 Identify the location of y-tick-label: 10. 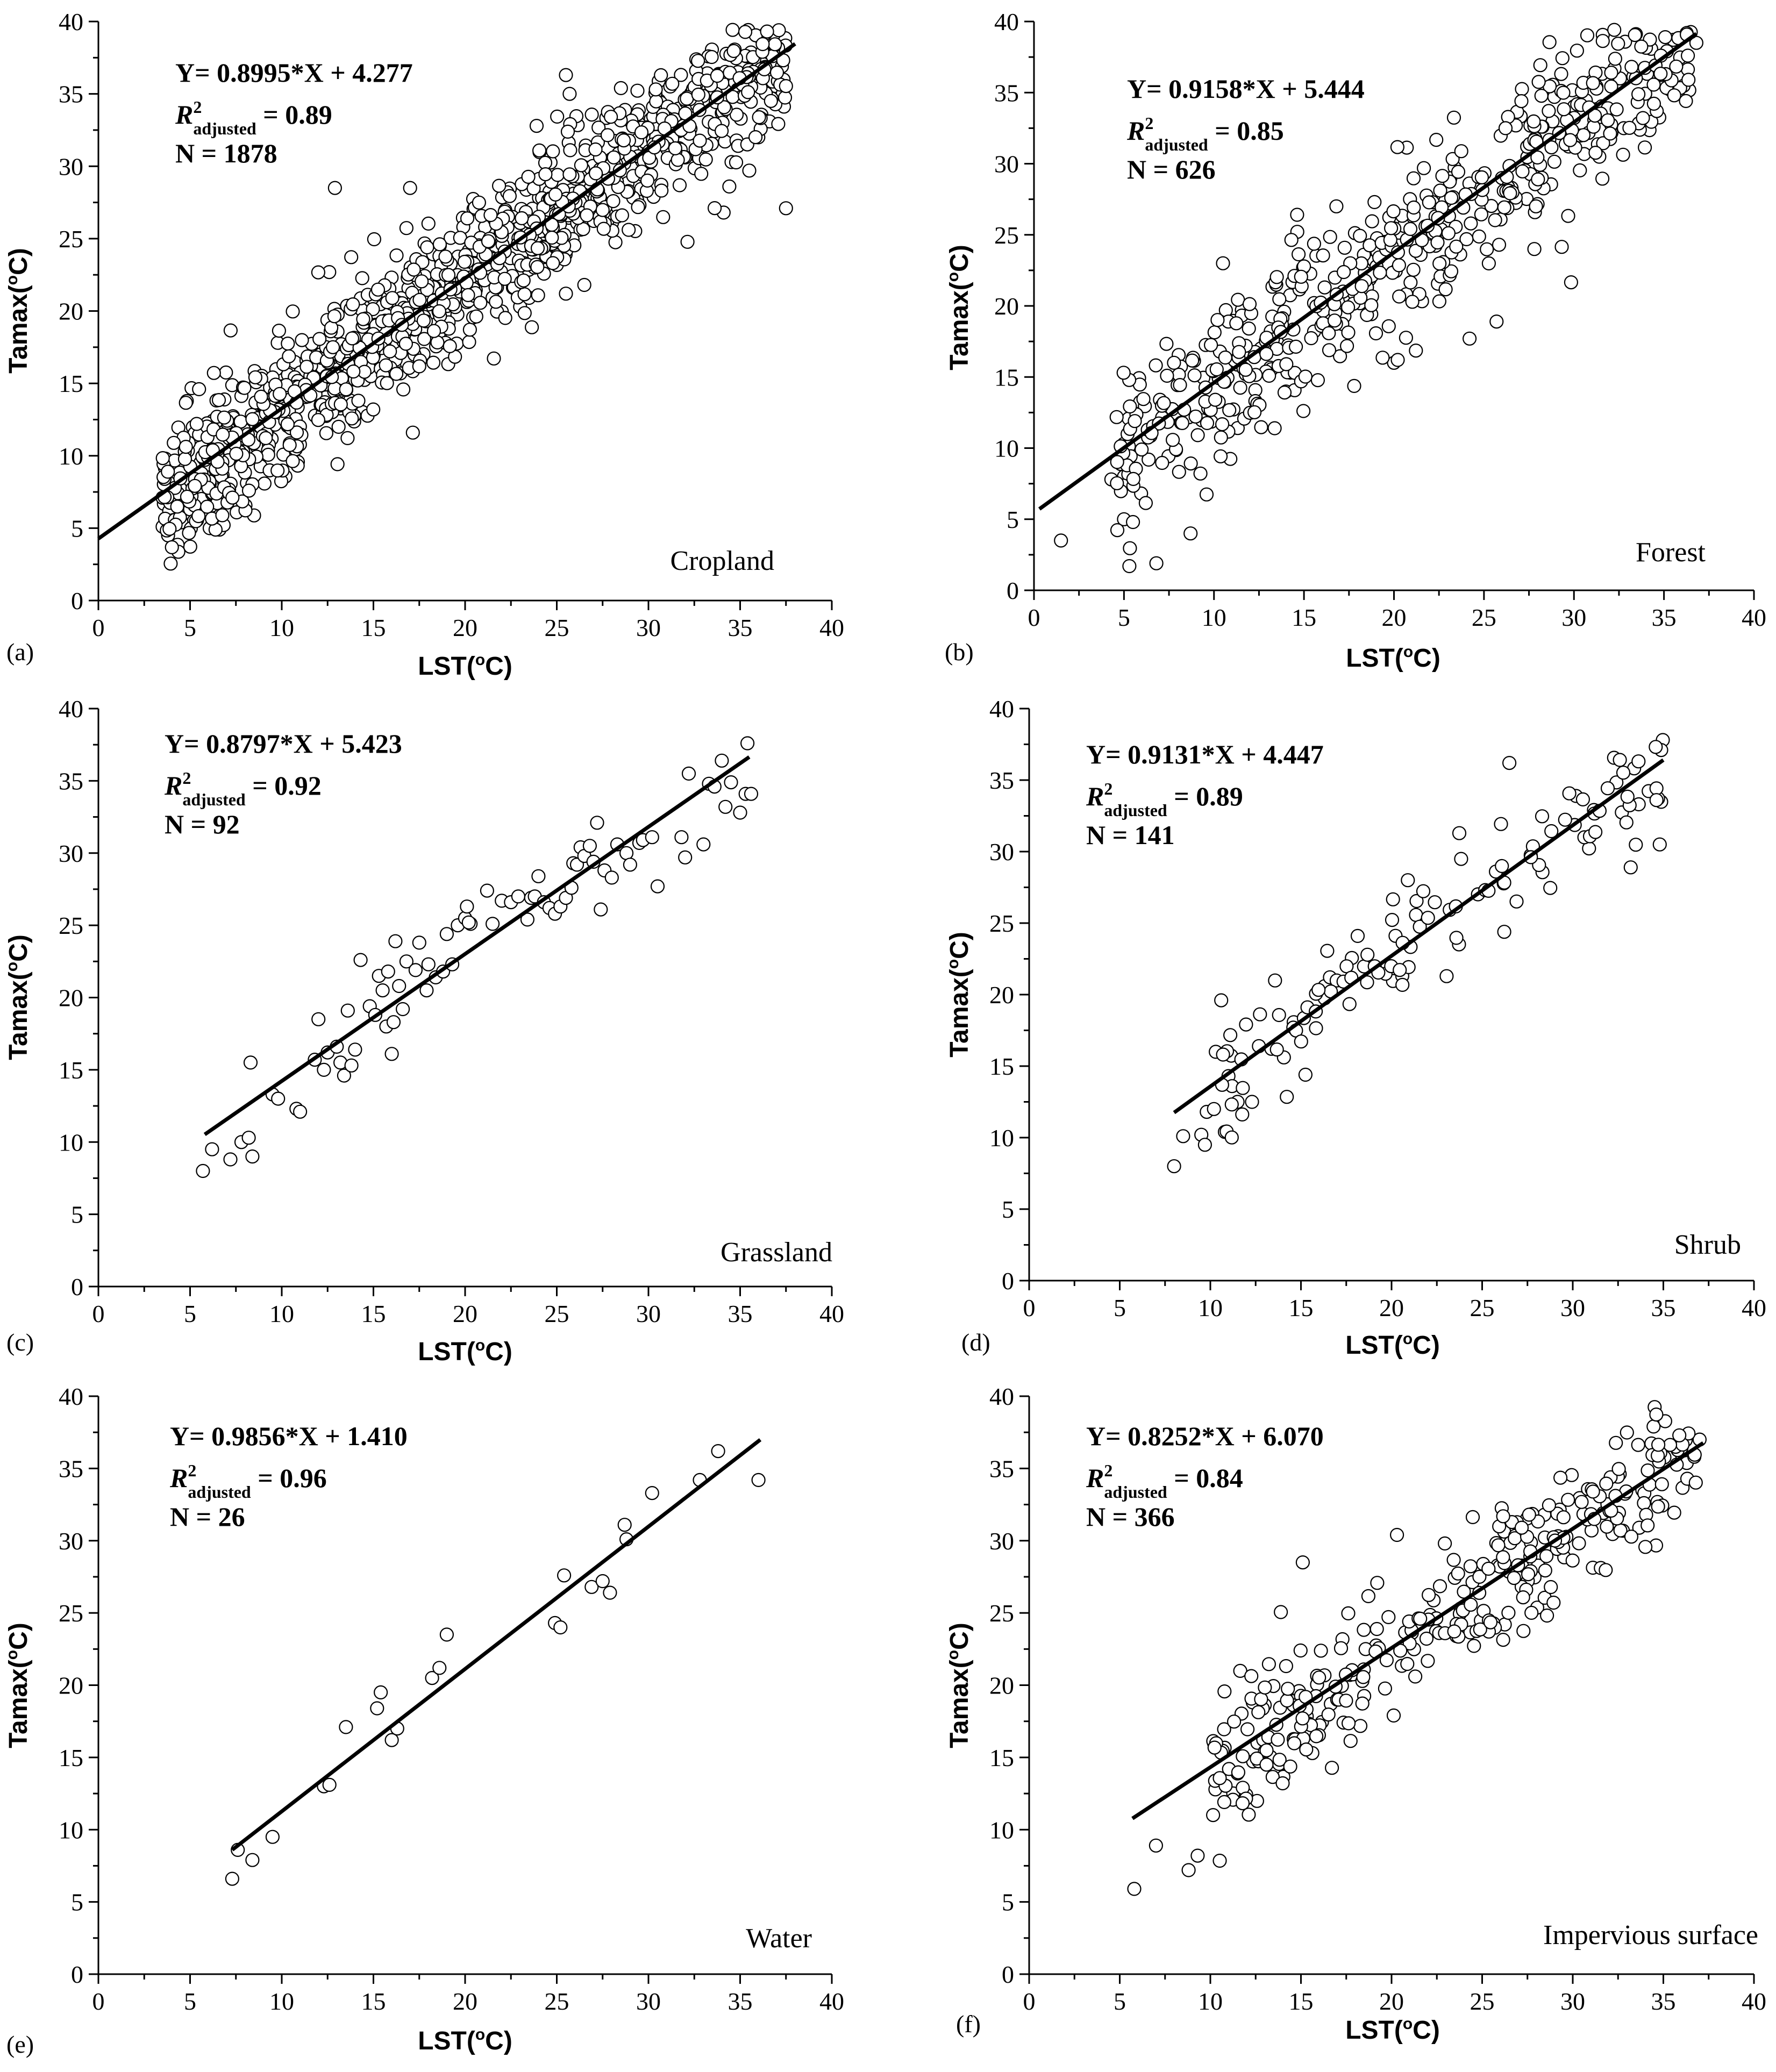
(1001, 1830).